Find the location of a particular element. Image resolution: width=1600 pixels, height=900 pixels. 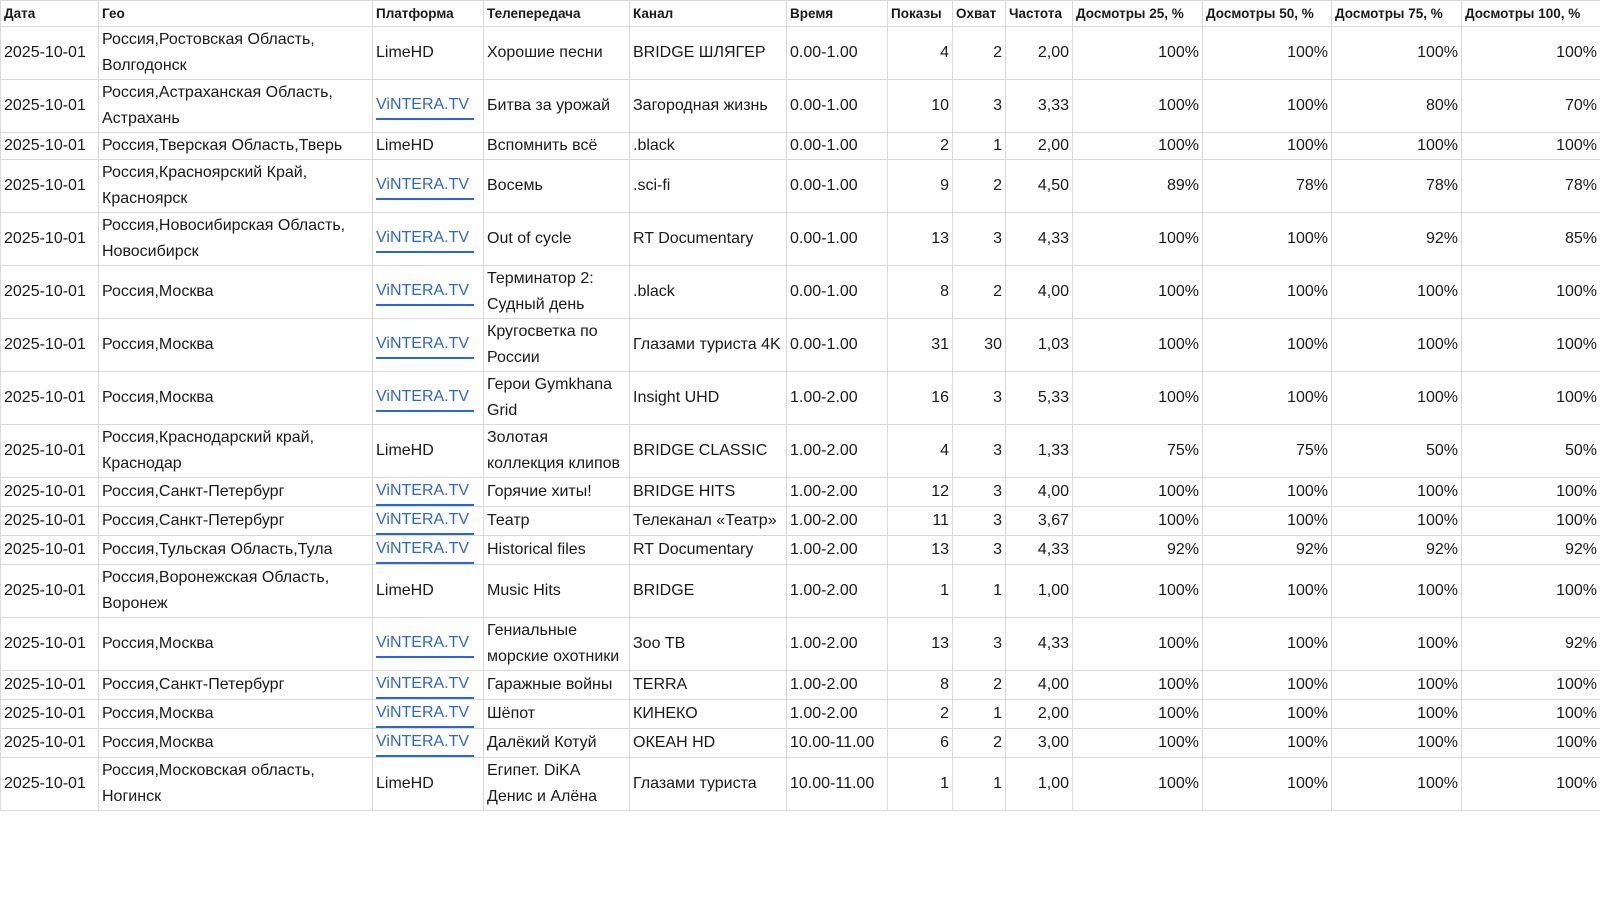

table-cell: 16 is located at coordinates (920, 398).